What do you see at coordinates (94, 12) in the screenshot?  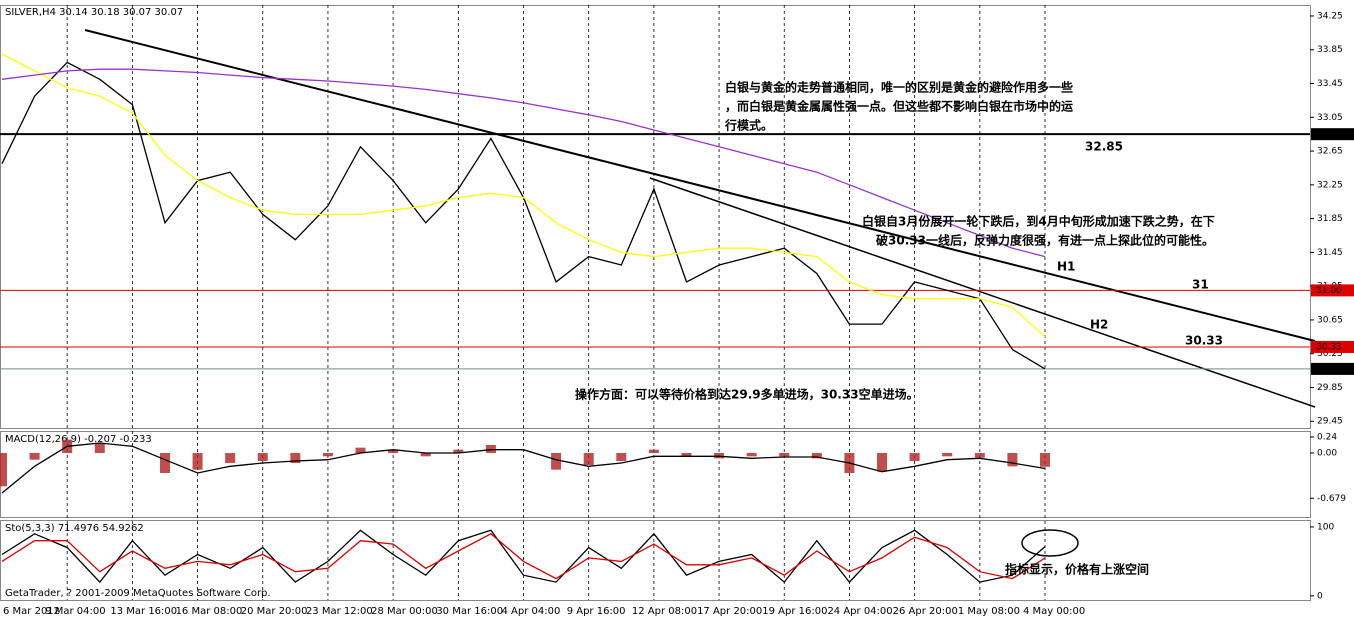 I see `price-title: SILVER,H4 30.14 30.18 30.07 30.07` at bounding box center [94, 12].